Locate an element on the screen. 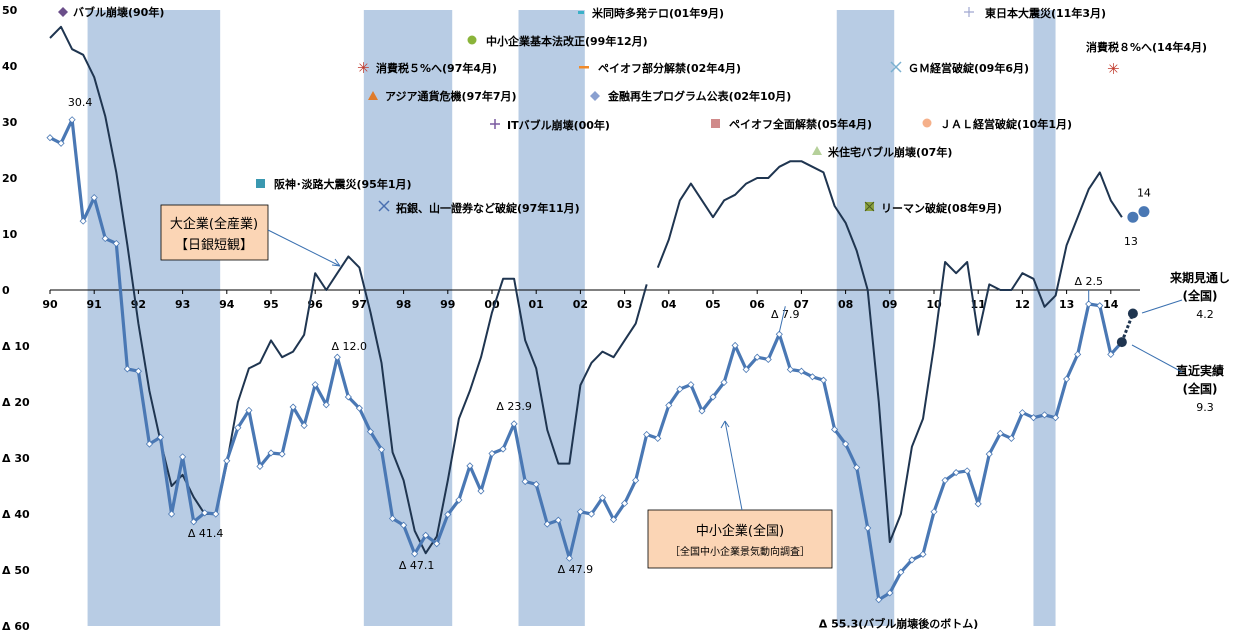 Image resolution: width=1238 pixels, height=634 pixels. event-label: アジア通貨危機(97年7月) is located at coordinates (451, 96).